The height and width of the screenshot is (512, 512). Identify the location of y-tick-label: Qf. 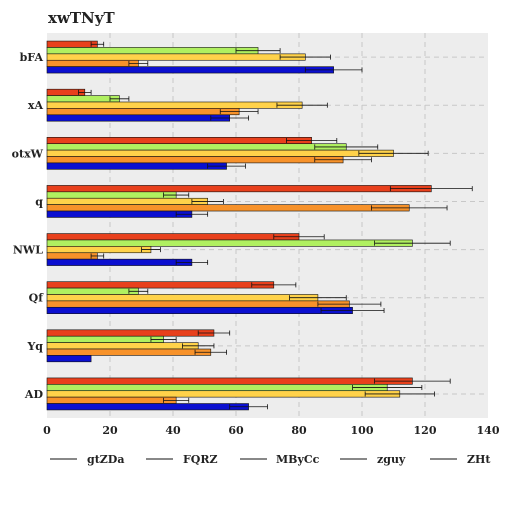
(37, 298).